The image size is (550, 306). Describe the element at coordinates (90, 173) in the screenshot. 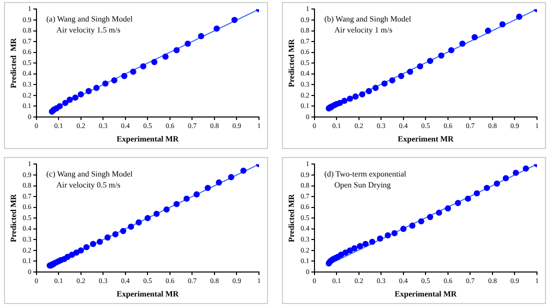

I see `annotation: (c) Wang and Singh Model` at that location.